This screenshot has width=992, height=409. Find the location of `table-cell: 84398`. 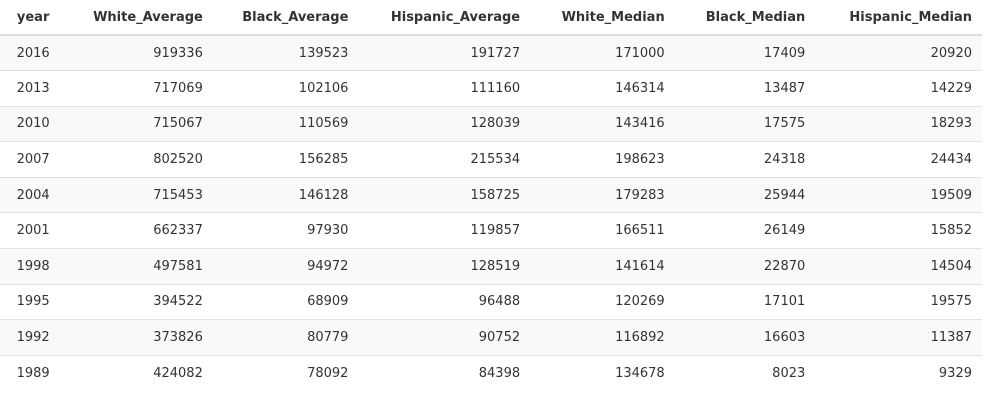

table-cell: 84398 is located at coordinates (444, 373).